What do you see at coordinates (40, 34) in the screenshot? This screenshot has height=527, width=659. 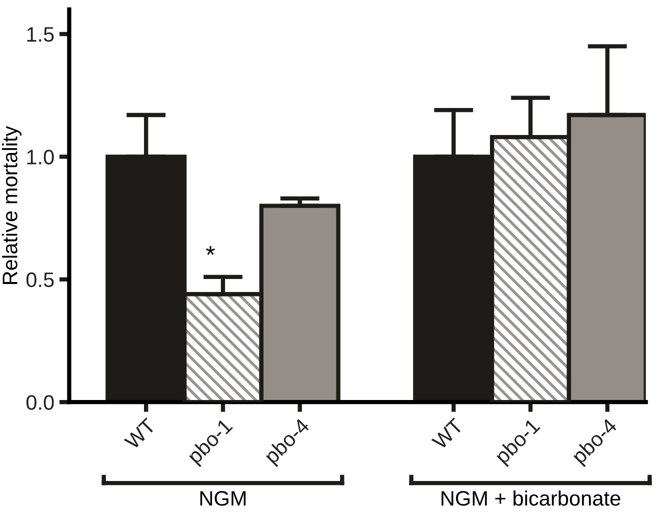 I see `y-tick-label: 1.5` at bounding box center [40, 34].